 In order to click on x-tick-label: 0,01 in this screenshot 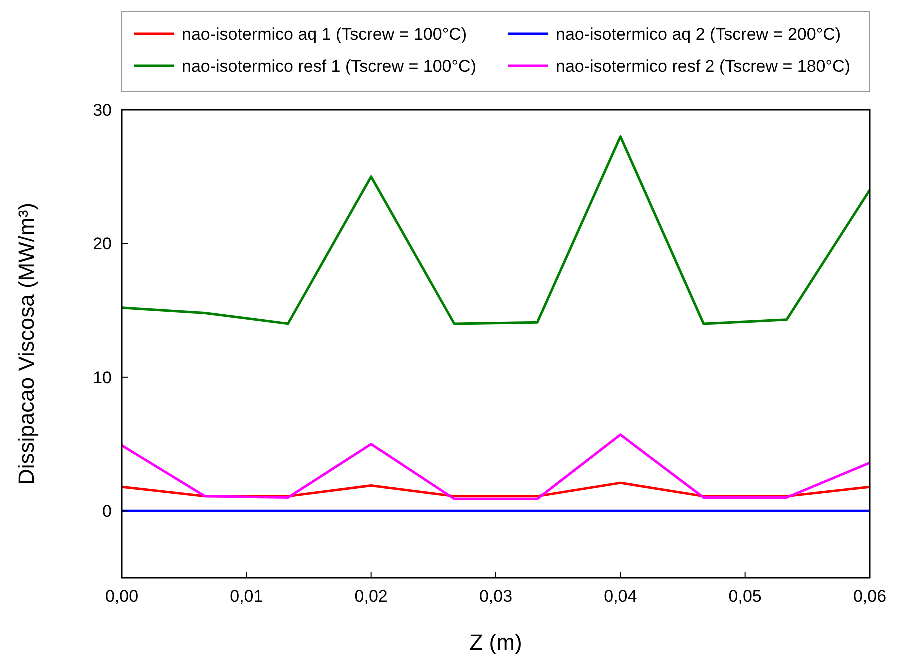, I will do `click(247, 596)`.